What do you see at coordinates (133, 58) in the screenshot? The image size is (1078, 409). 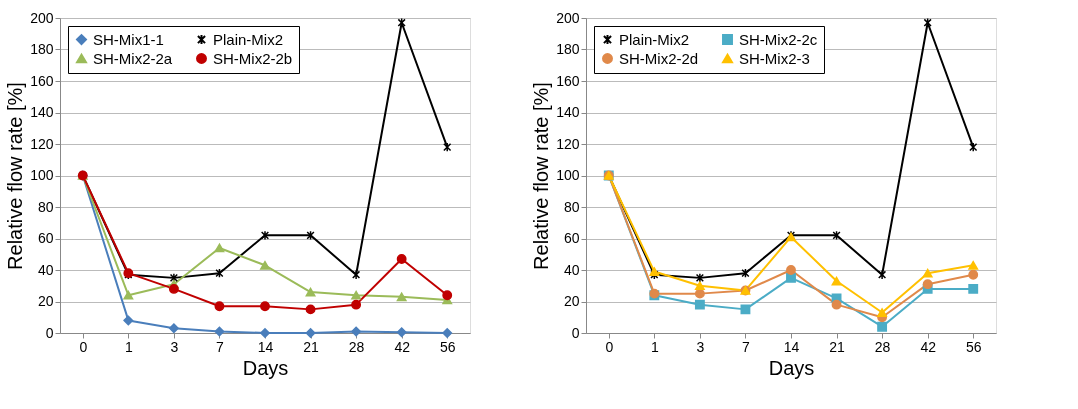 I see `legend-label: SH-Mix2-2a` at bounding box center [133, 58].